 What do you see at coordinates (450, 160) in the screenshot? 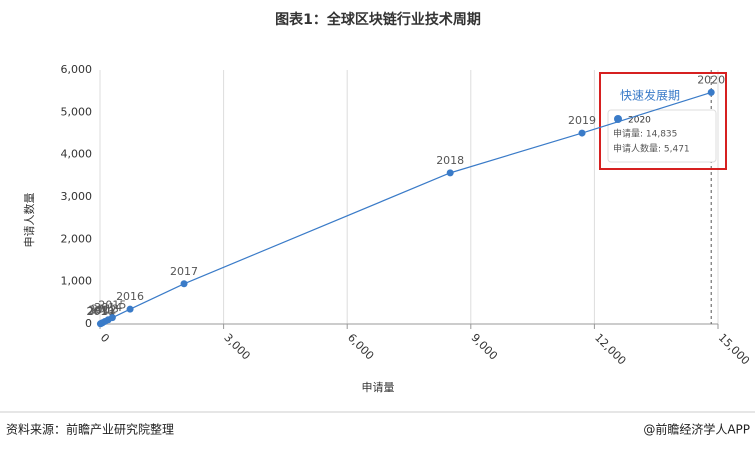
I see `point-label: 2018` at bounding box center [450, 160].